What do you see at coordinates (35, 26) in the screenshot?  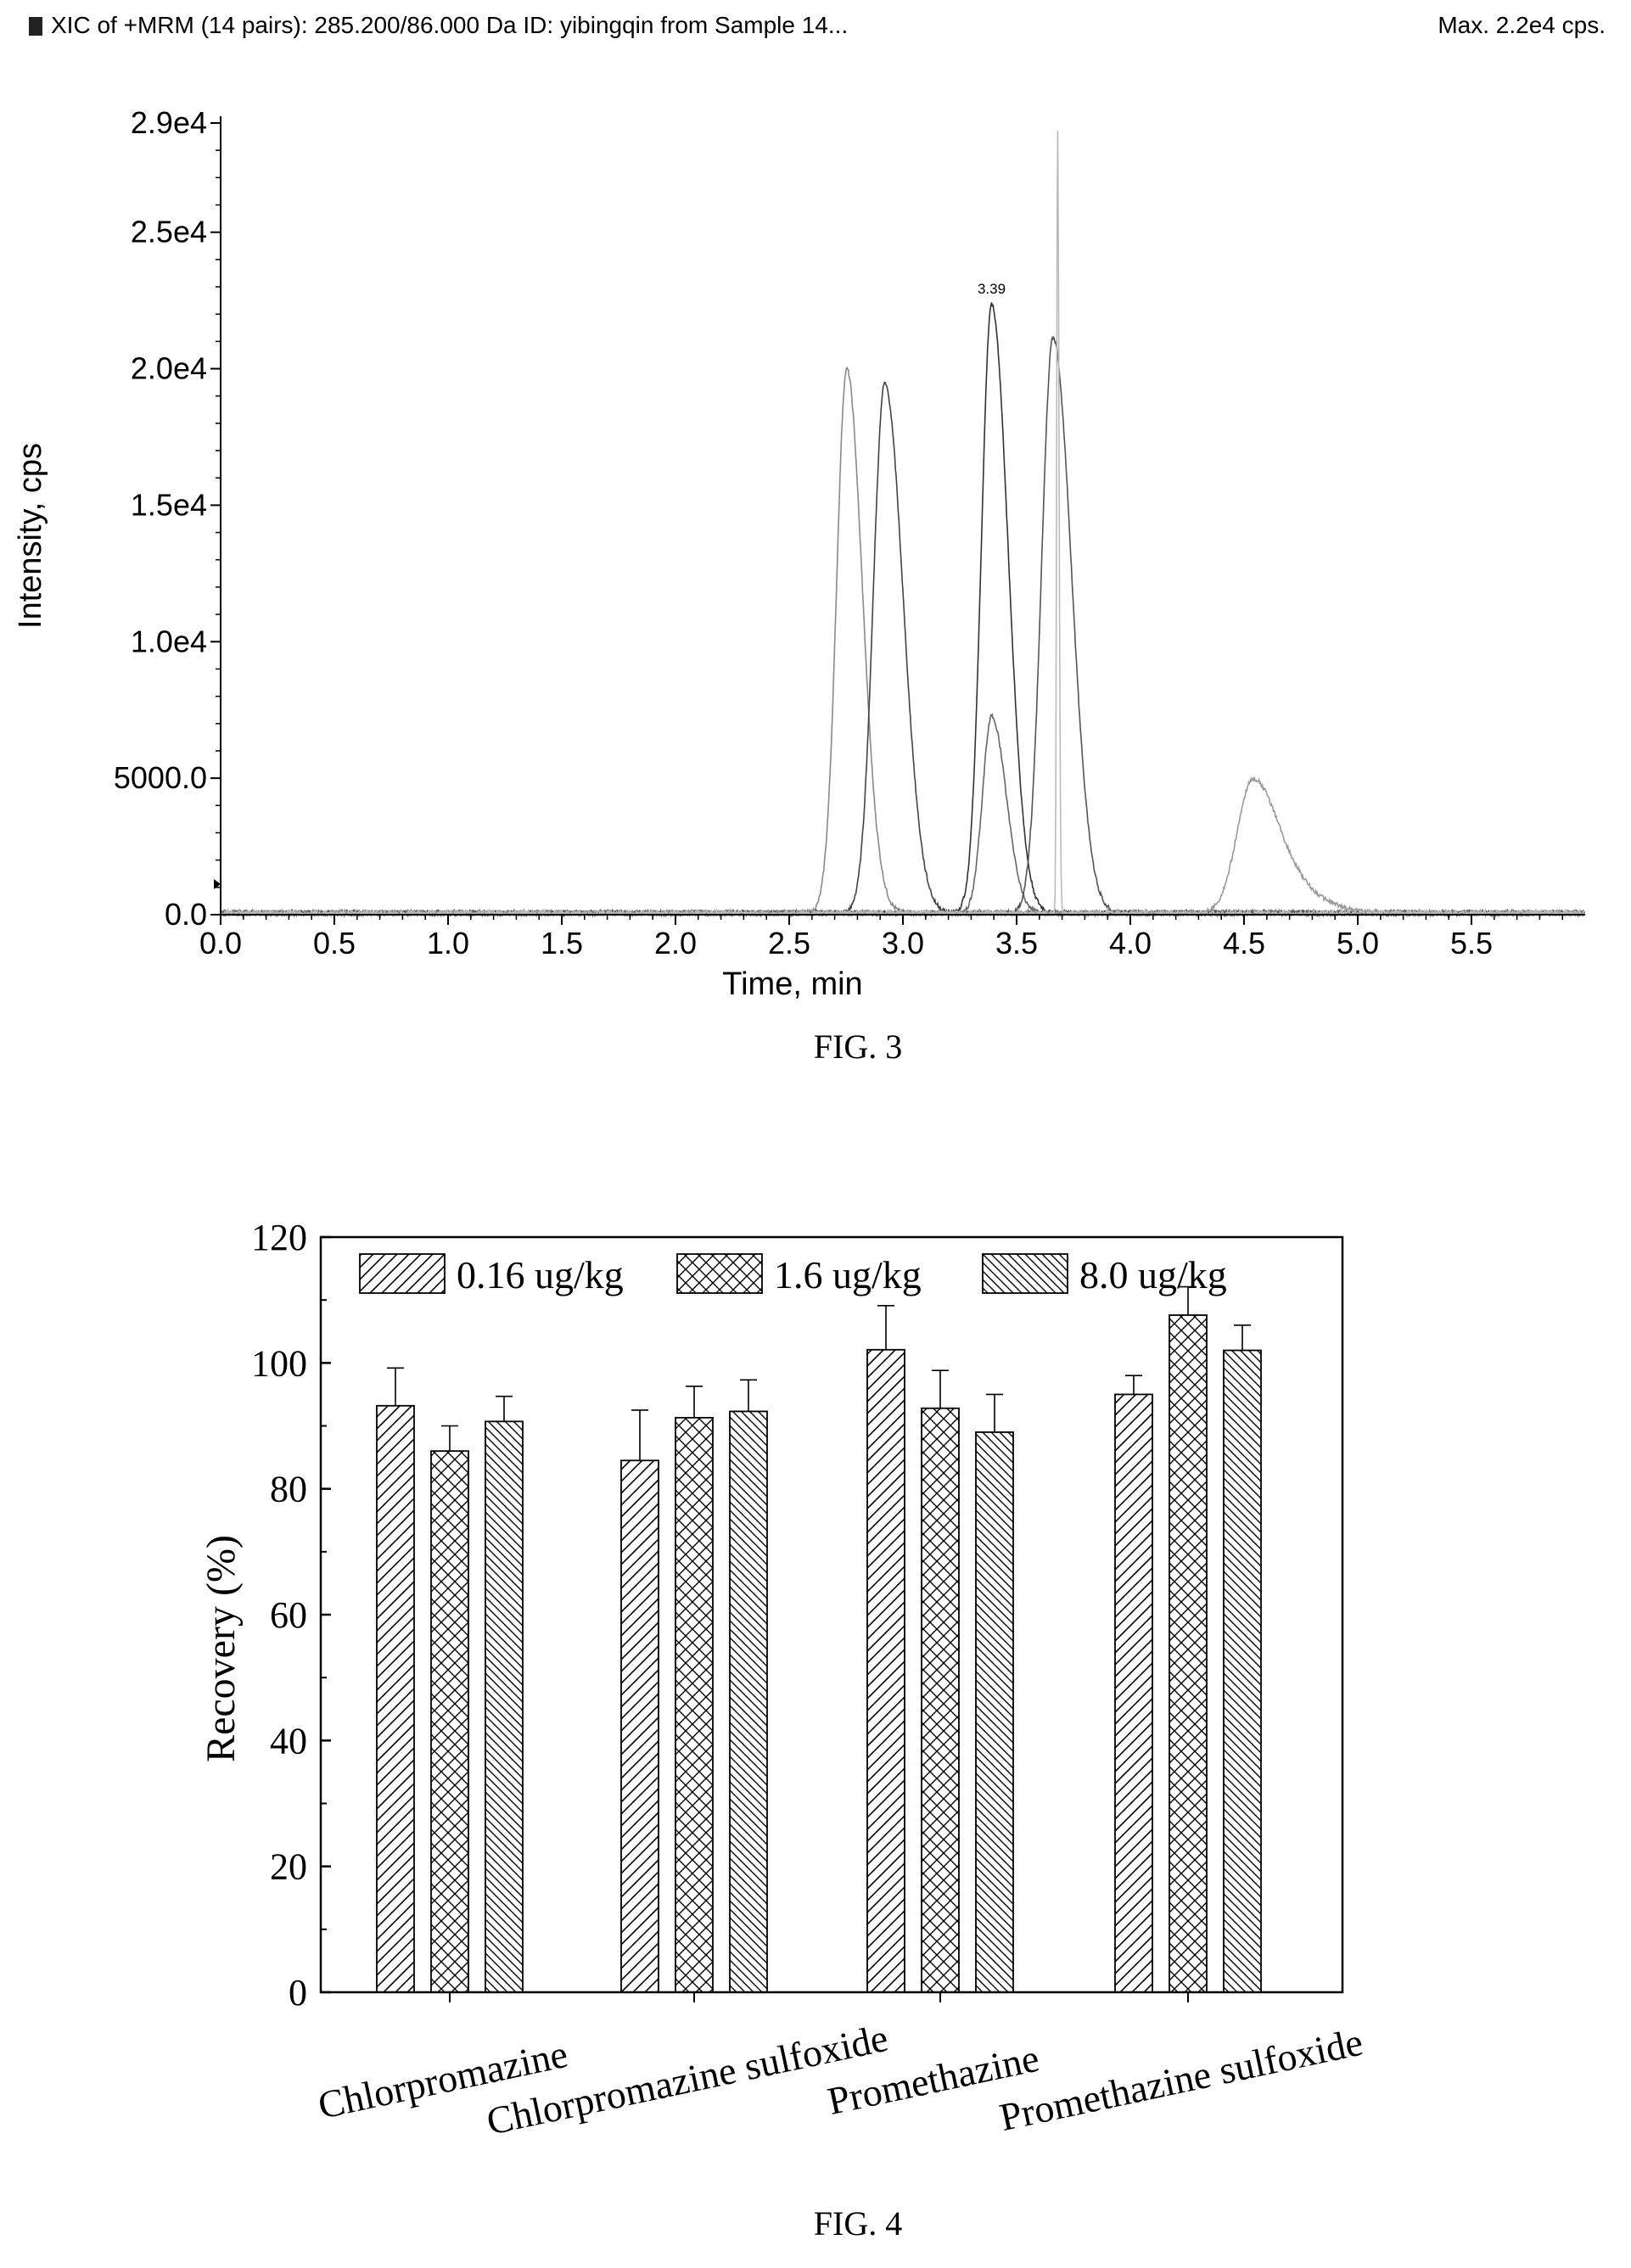 I see `header-marker-icon` at bounding box center [35, 26].